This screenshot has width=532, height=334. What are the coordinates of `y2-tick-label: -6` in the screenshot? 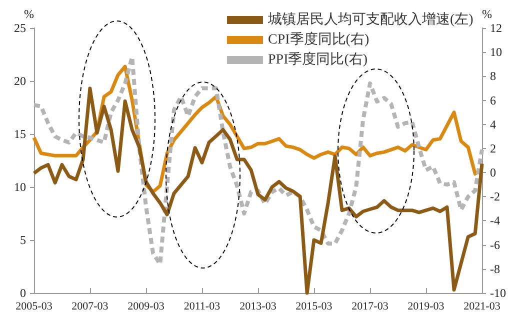 It's located at (495, 245).